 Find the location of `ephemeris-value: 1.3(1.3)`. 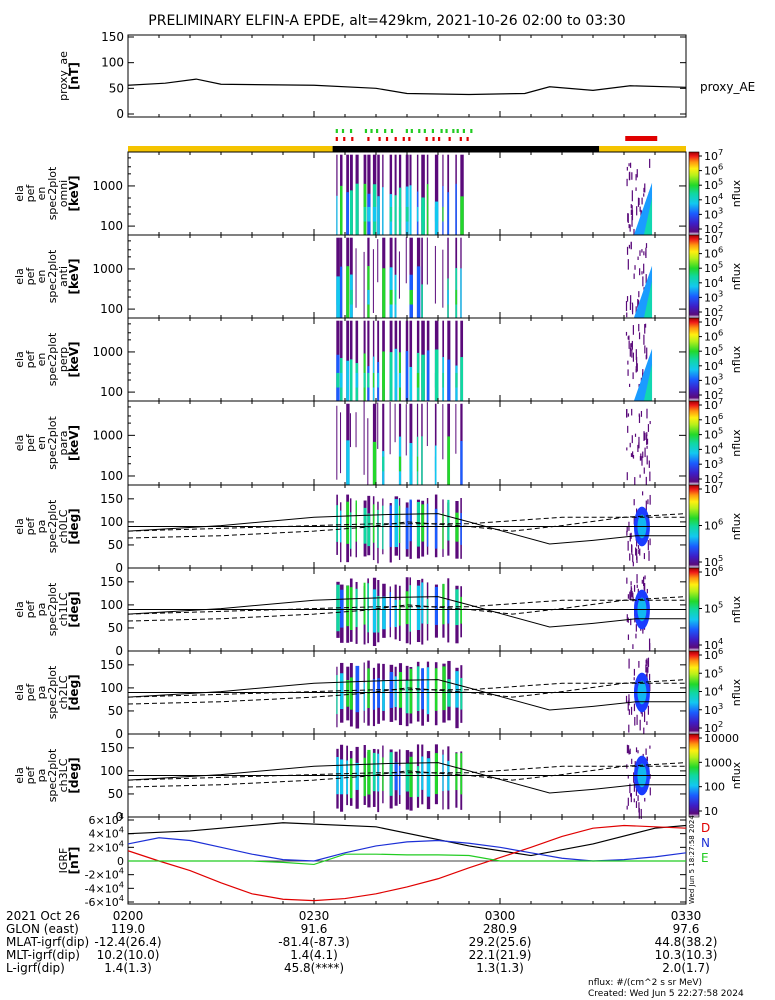

ephemeris-value: 1.3(1.3) is located at coordinates (500, 968).